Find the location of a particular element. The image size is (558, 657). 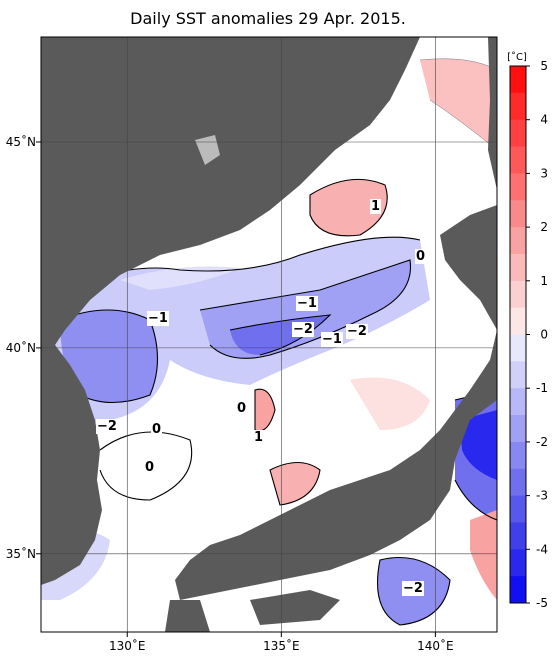

colorbar-tick-label: -4 is located at coordinates (542, 549).